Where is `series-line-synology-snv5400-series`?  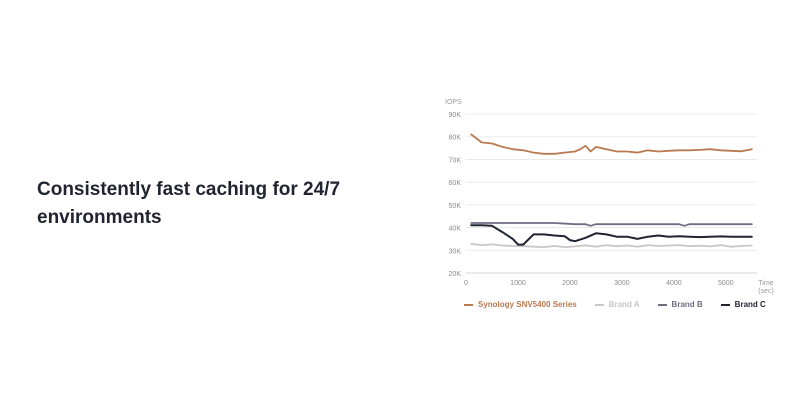
series-line-synology-snv5400-series is located at coordinates (611, 144).